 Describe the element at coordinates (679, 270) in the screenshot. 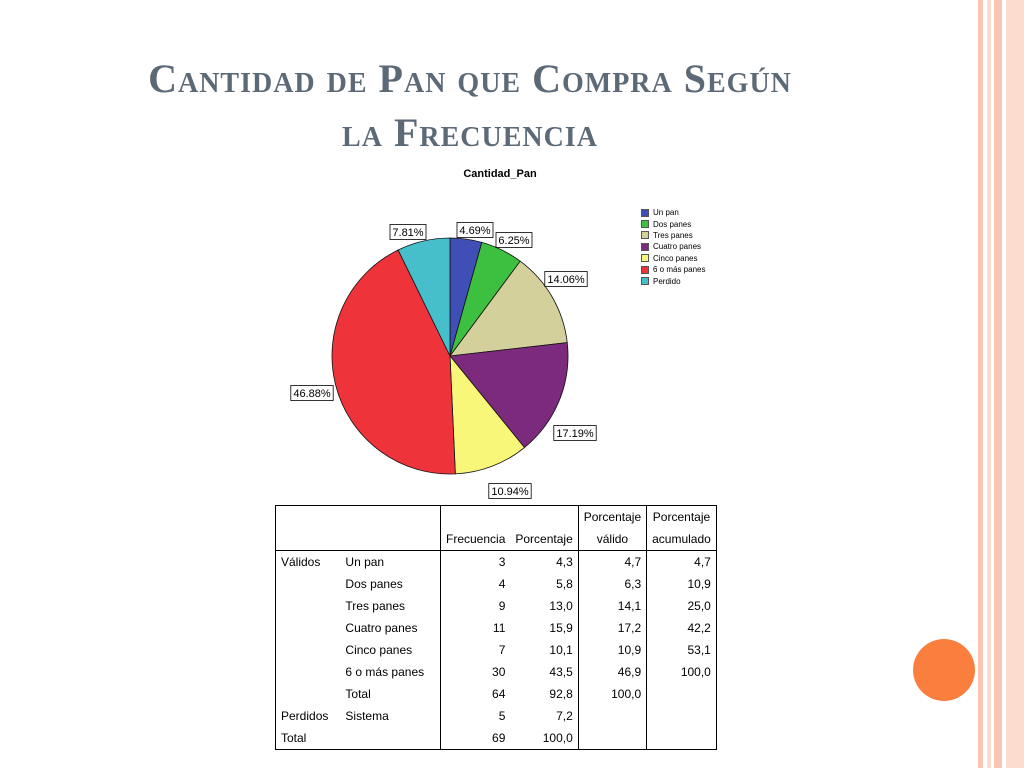

I see `legend-label: 6 o más panes` at that location.